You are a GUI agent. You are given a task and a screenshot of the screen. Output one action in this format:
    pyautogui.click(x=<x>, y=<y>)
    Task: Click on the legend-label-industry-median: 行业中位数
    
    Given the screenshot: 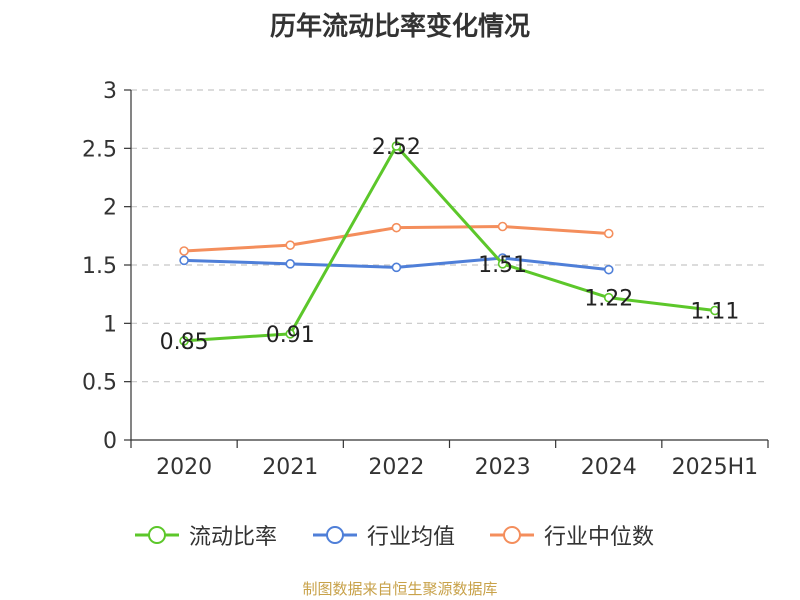 What is the action you would take?
    pyautogui.click(x=599, y=537)
    